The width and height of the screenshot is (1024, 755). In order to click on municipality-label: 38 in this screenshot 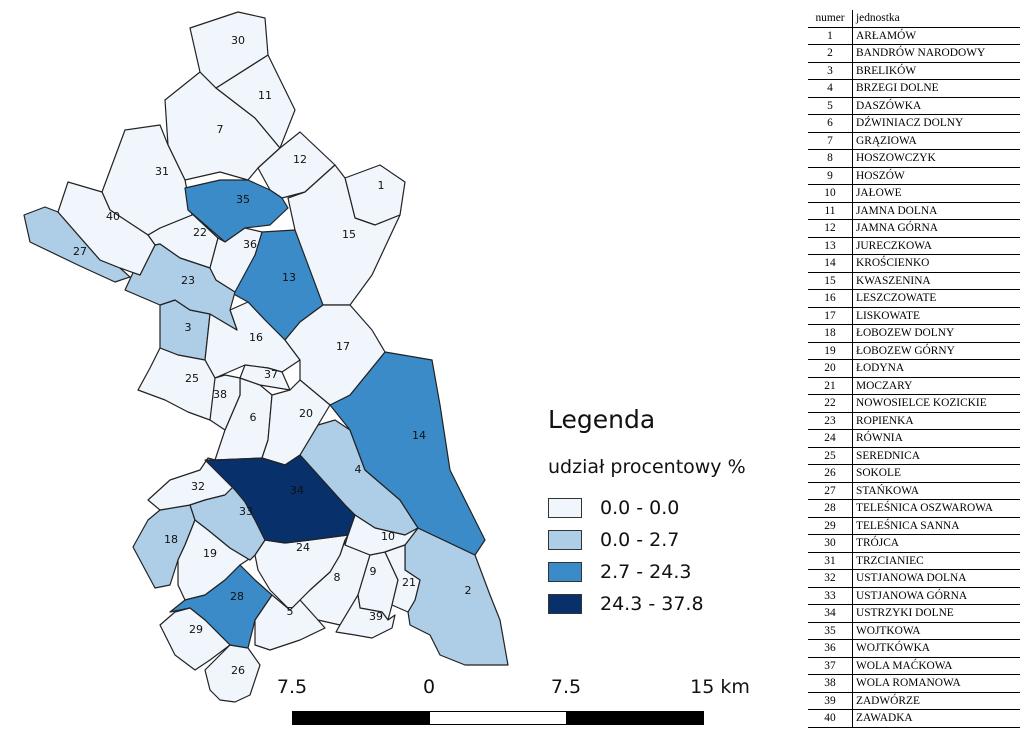, I will do `click(220, 394)`.